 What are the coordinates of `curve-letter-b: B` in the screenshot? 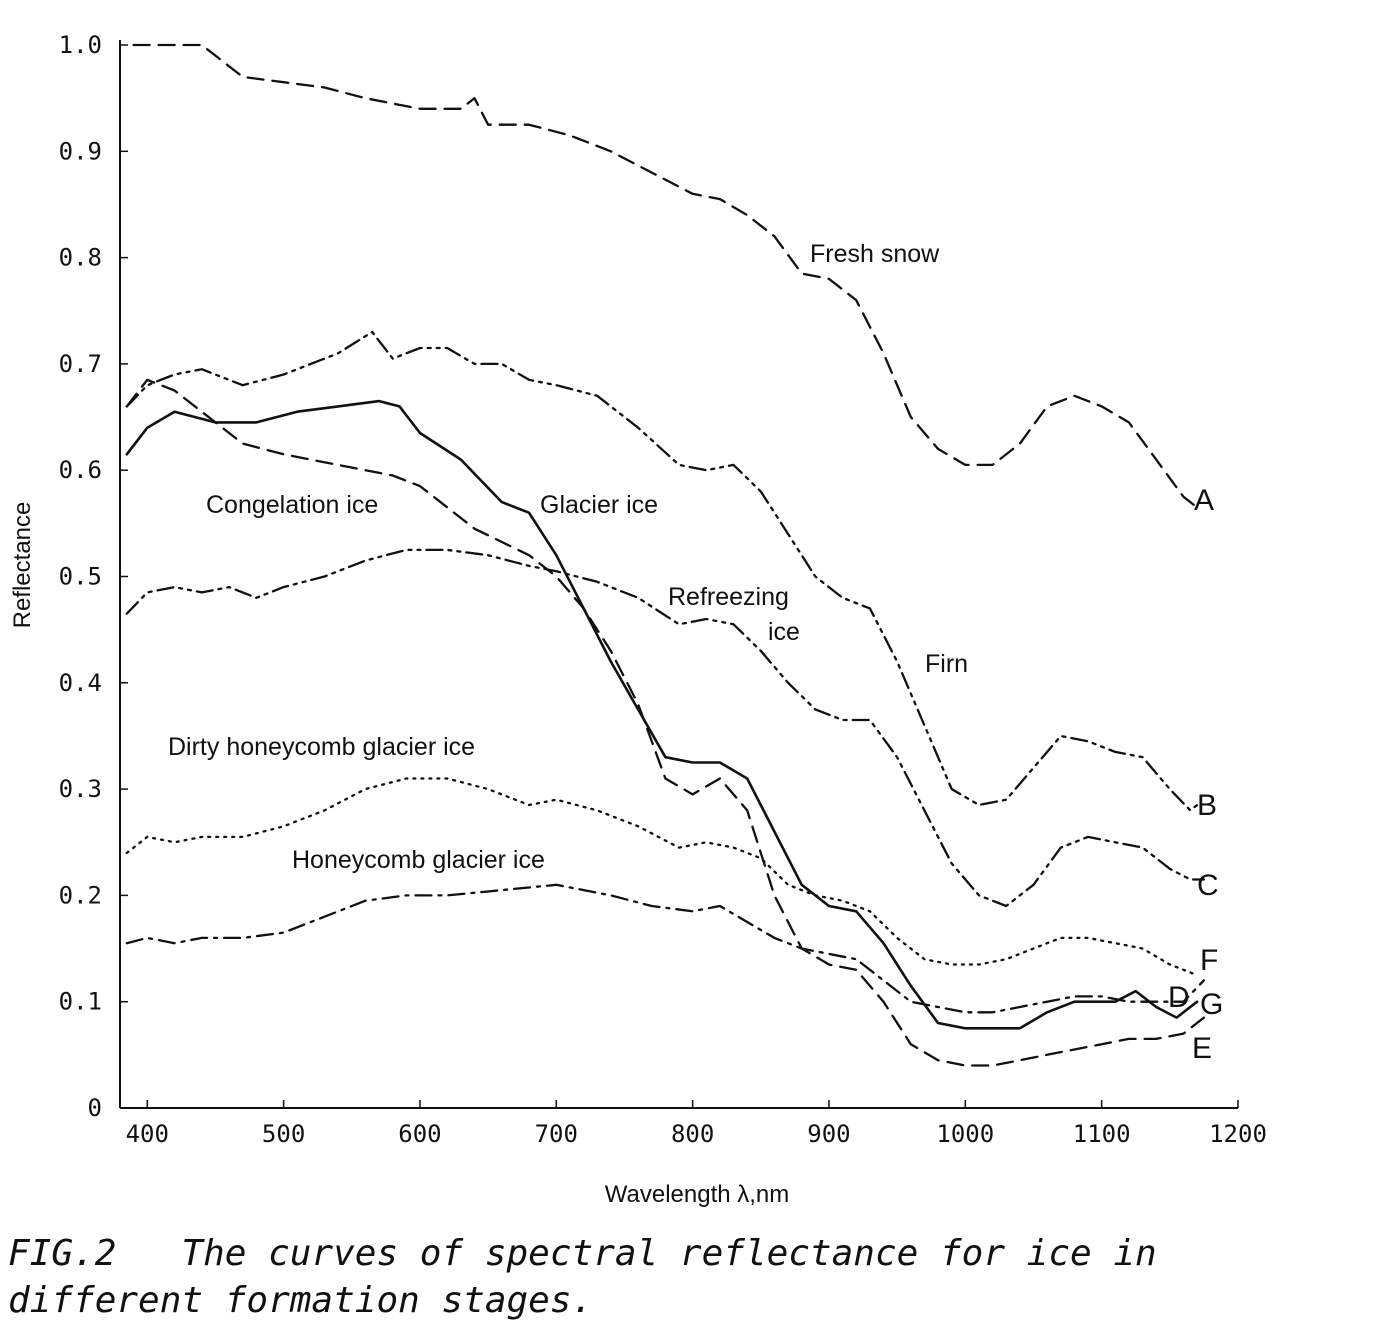 It's located at (1207, 805).